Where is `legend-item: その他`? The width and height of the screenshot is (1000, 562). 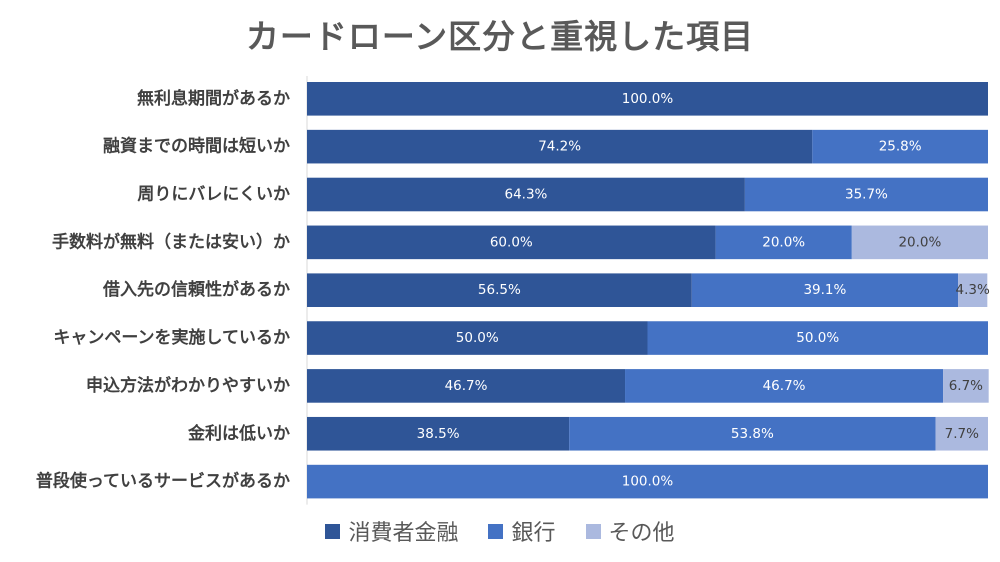 legend-item: その他 is located at coordinates (630, 531).